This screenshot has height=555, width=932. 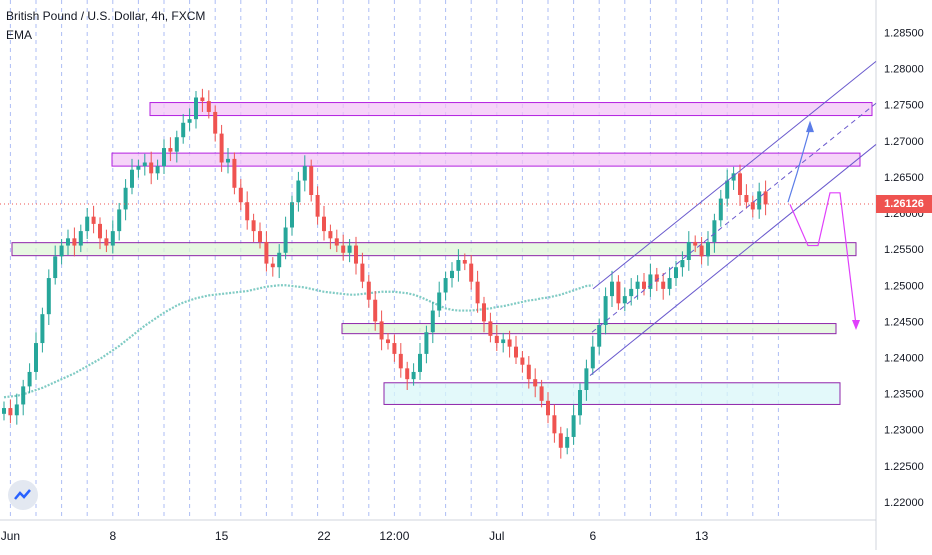 I want to click on time-tick-label: 8, so click(x=112, y=536).